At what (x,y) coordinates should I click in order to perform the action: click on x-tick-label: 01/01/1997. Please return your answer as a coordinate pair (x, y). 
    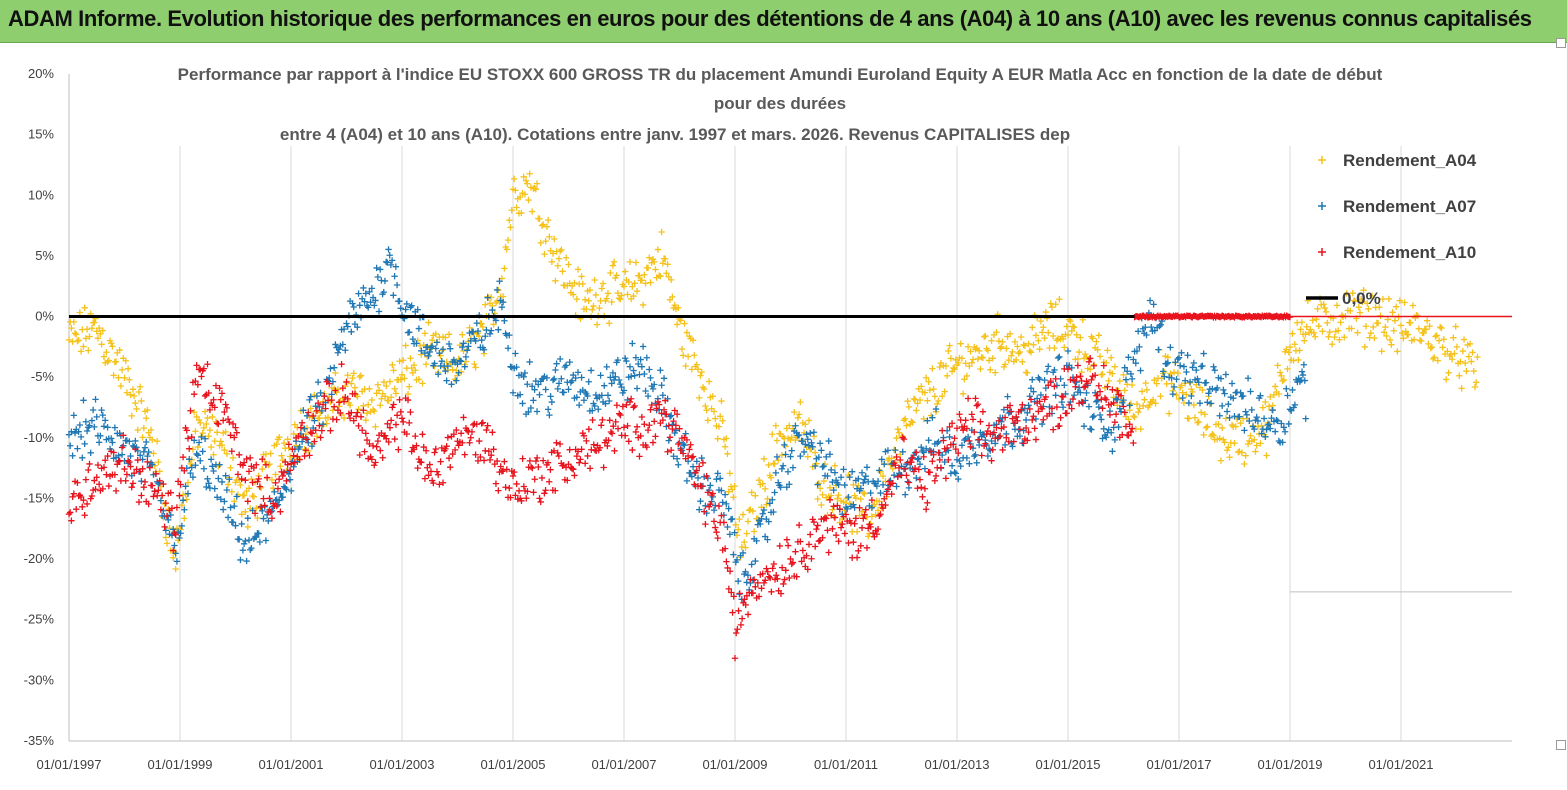
    Looking at the image, I should click on (68, 764).